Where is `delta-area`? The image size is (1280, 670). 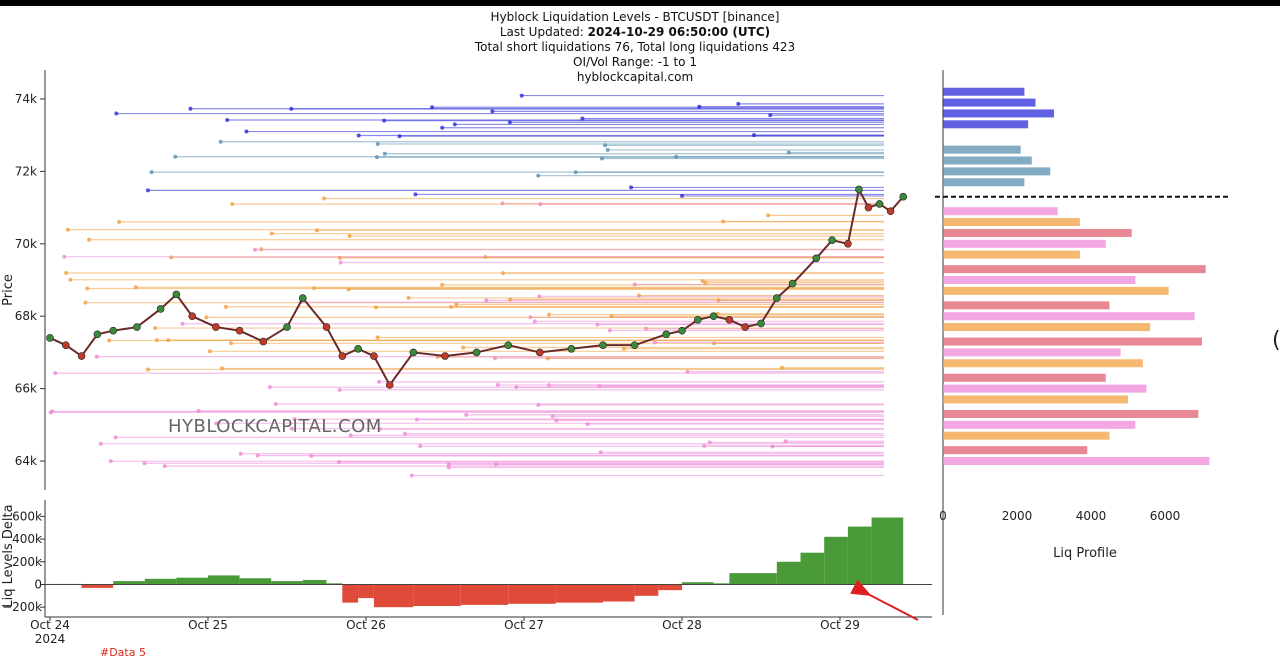
delta-area is located at coordinates (477, 562).